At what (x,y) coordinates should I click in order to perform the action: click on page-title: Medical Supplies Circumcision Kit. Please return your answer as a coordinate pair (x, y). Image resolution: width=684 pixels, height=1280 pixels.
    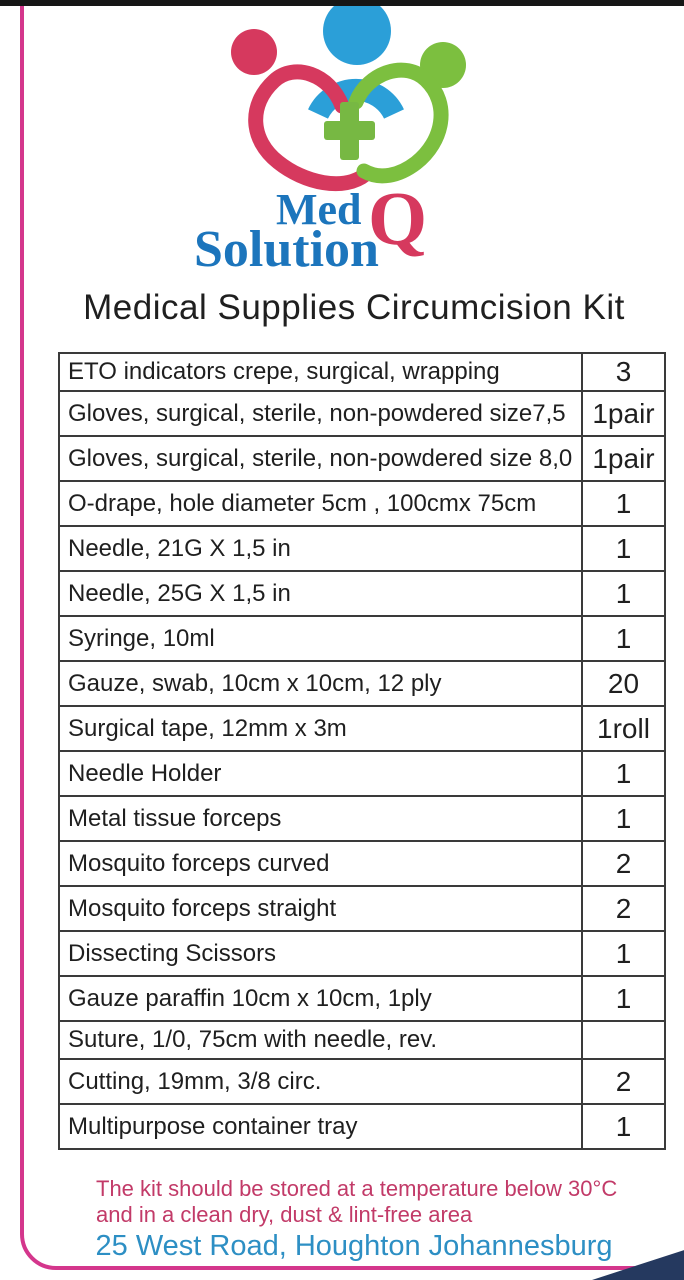
    Looking at the image, I should click on (354, 307).